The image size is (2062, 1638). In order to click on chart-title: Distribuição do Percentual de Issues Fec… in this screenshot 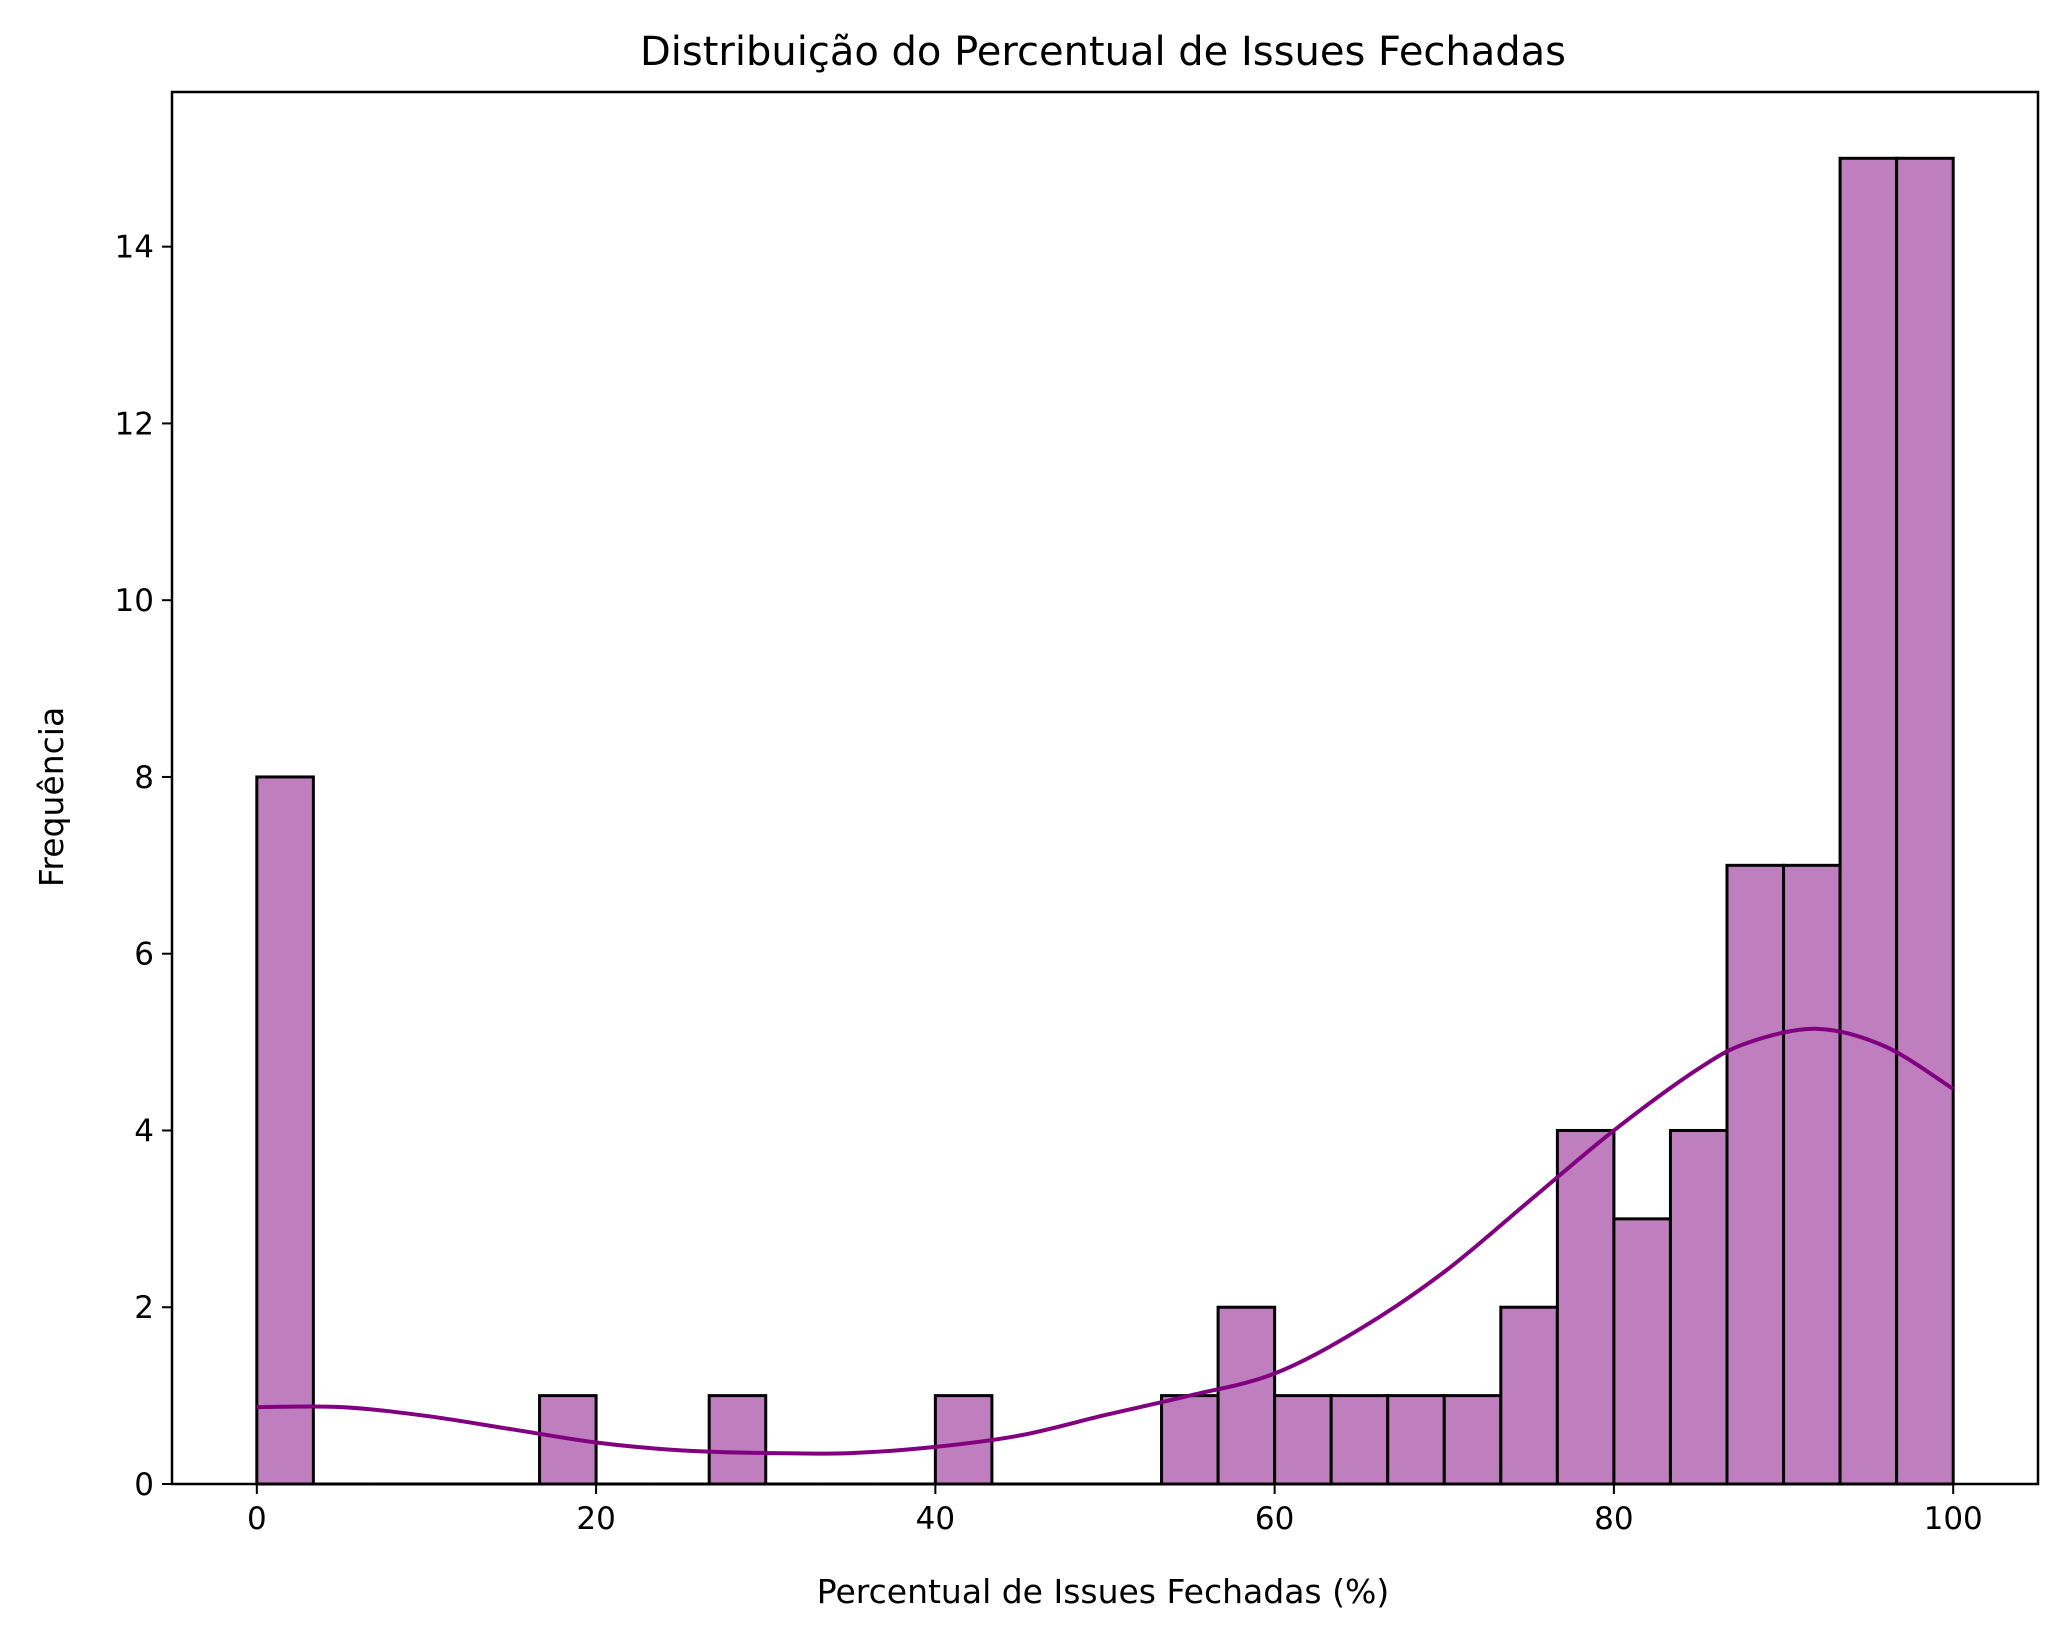, I will do `click(1103, 52)`.